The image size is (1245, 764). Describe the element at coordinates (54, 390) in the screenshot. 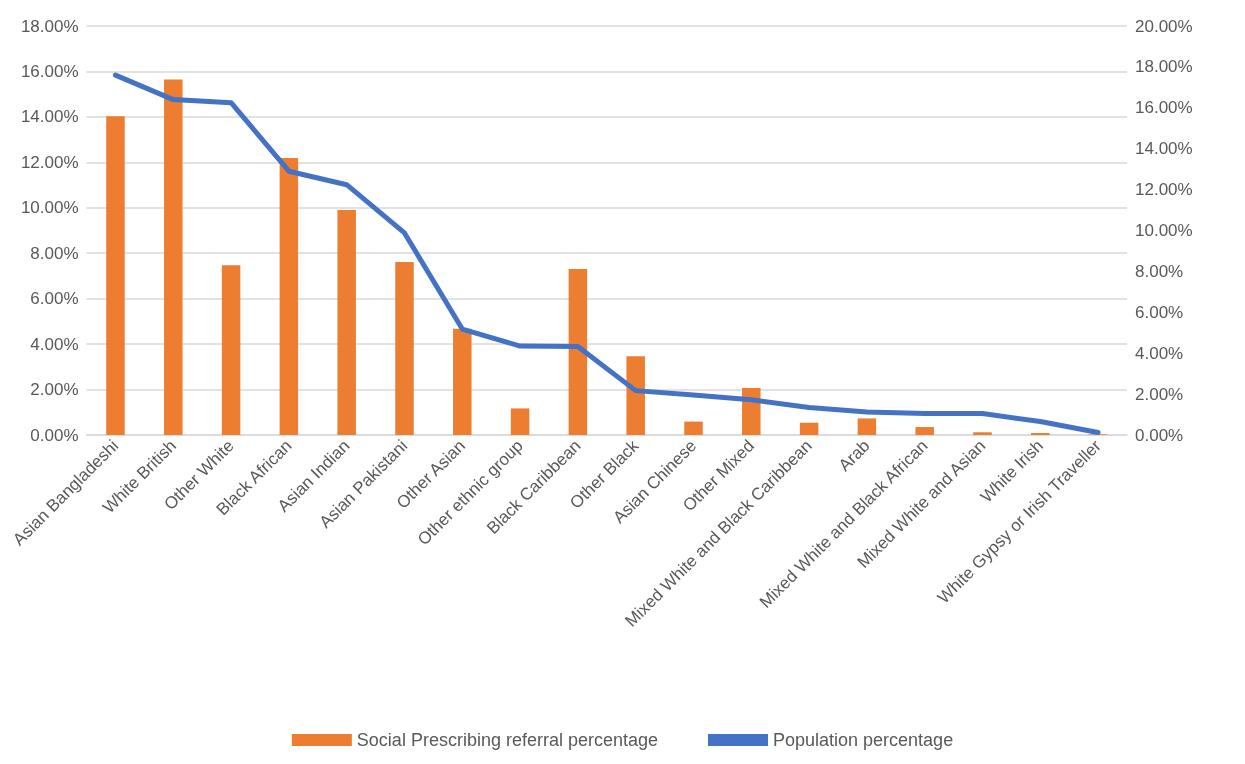

I see `y-tick-label: 2.00%` at that location.